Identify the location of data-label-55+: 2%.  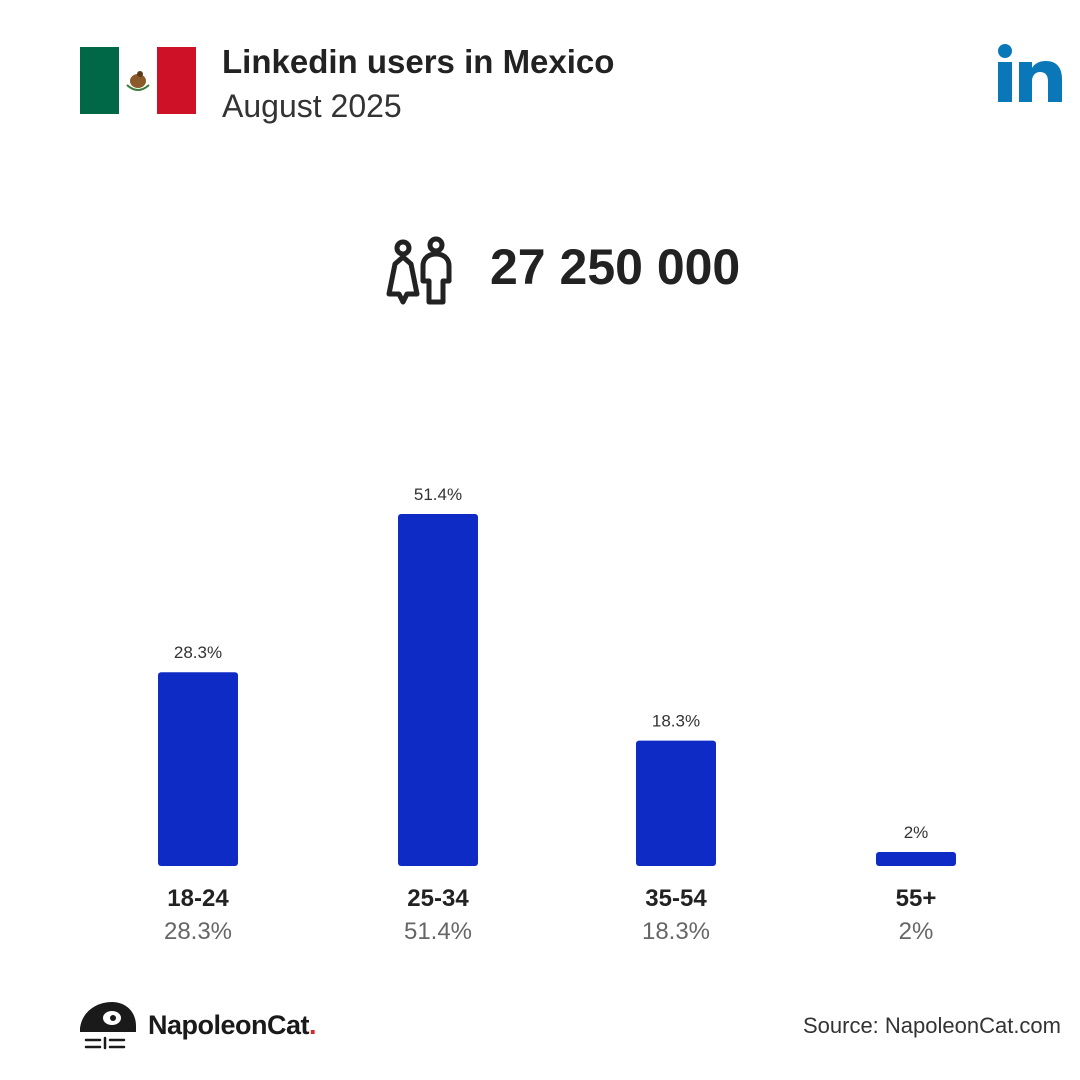
(916, 832).